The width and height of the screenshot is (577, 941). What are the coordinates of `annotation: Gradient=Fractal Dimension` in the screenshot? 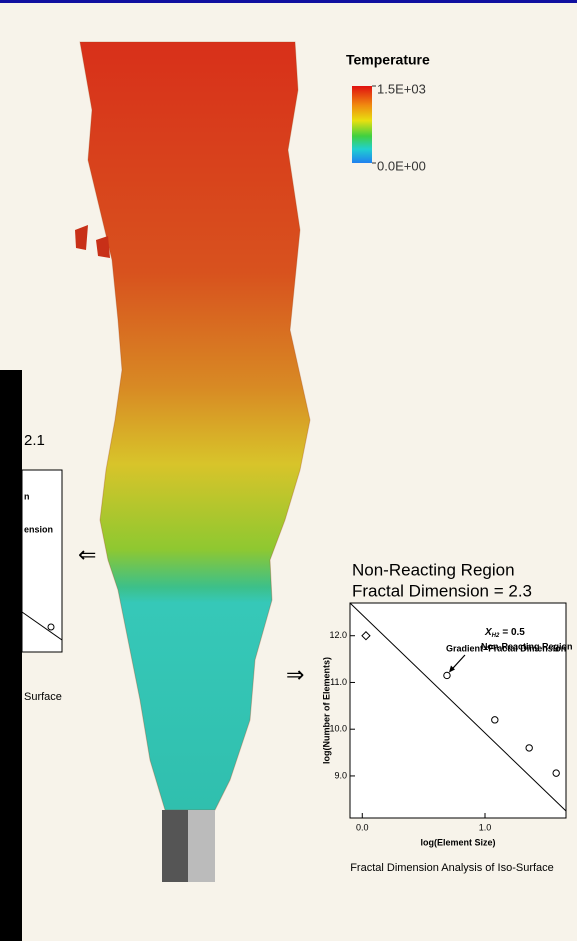 It's located at (506, 648).